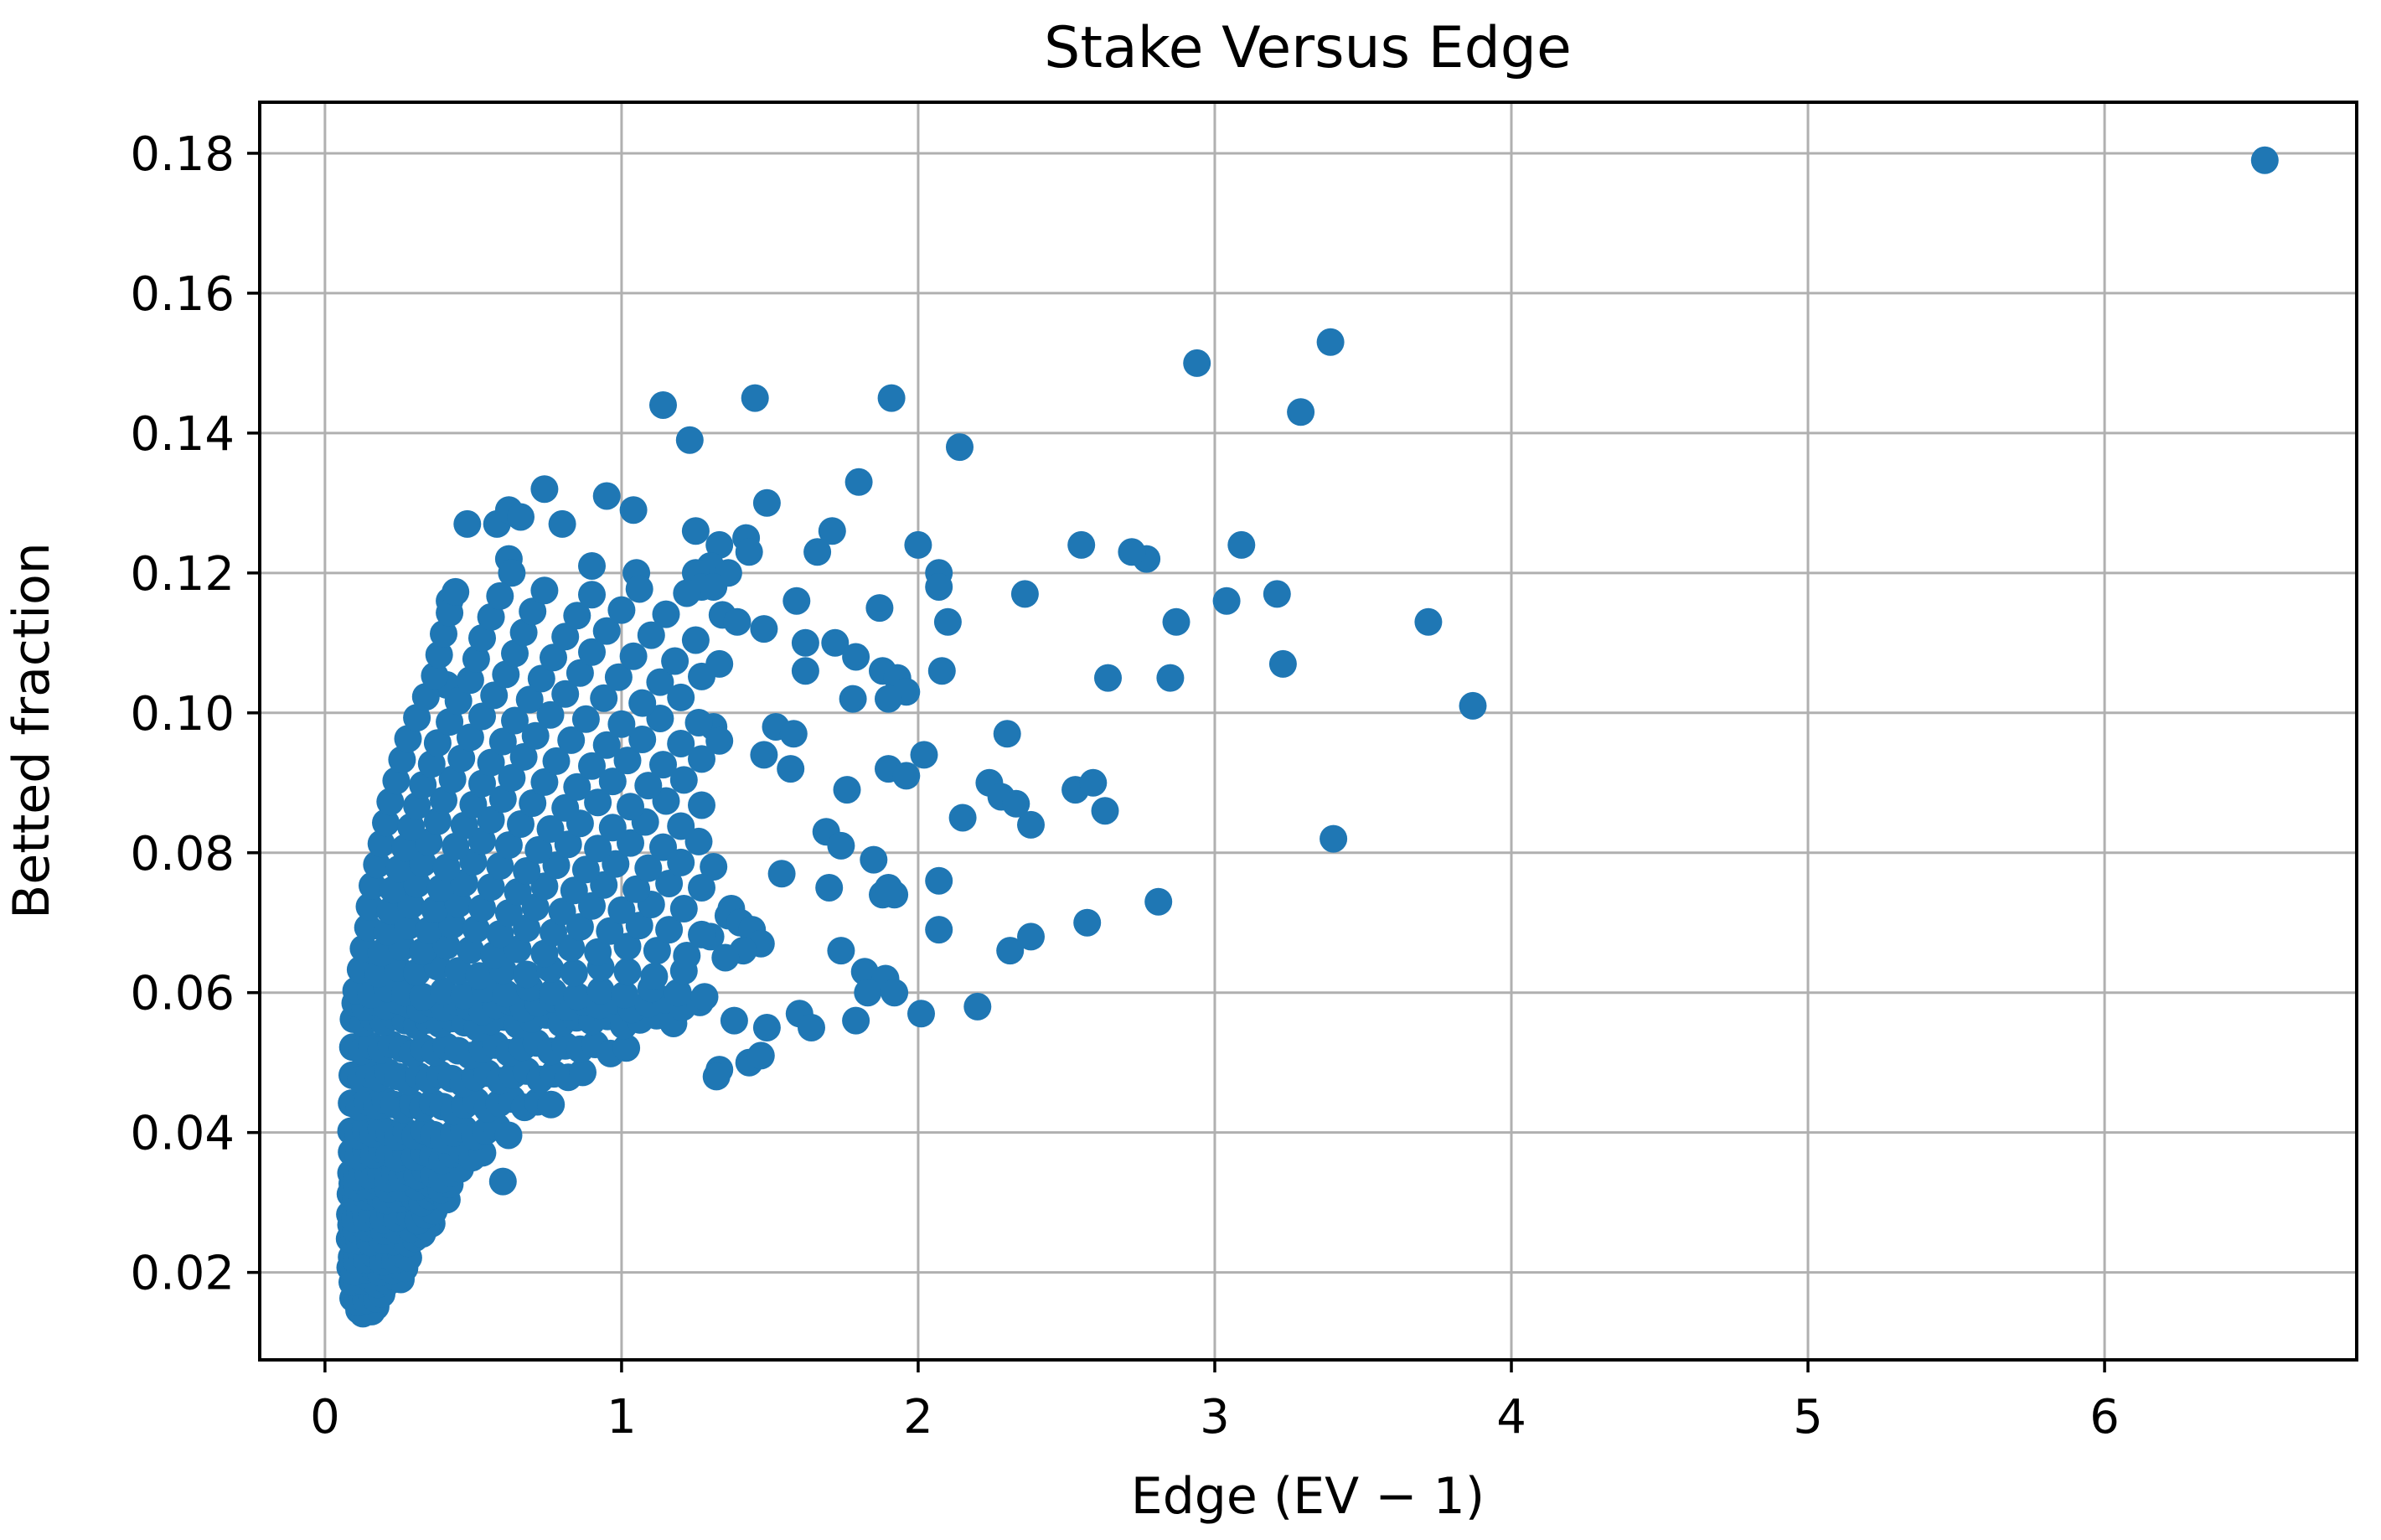  What do you see at coordinates (622, 1417) in the screenshot?
I see `x-tick-label: 1` at bounding box center [622, 1417].